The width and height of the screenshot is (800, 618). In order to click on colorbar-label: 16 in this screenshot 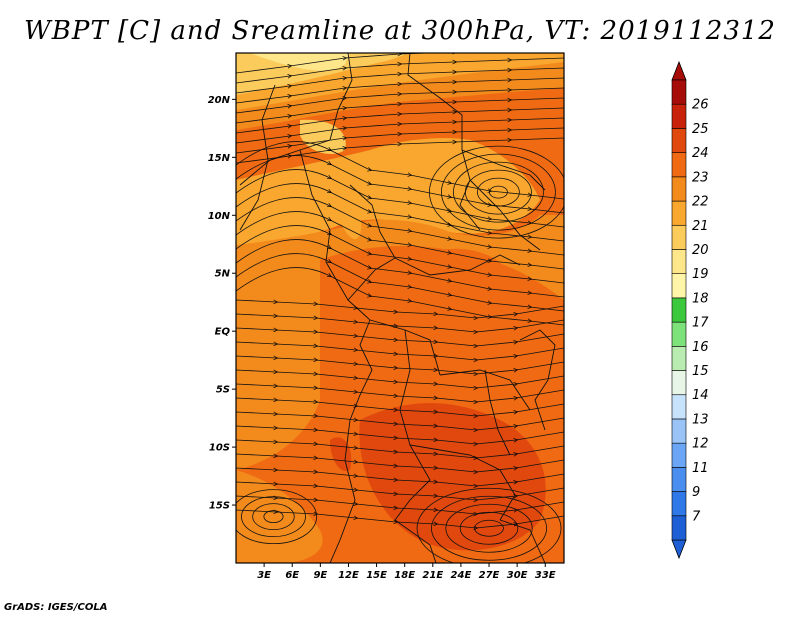, I will do `click(700, 347)`.